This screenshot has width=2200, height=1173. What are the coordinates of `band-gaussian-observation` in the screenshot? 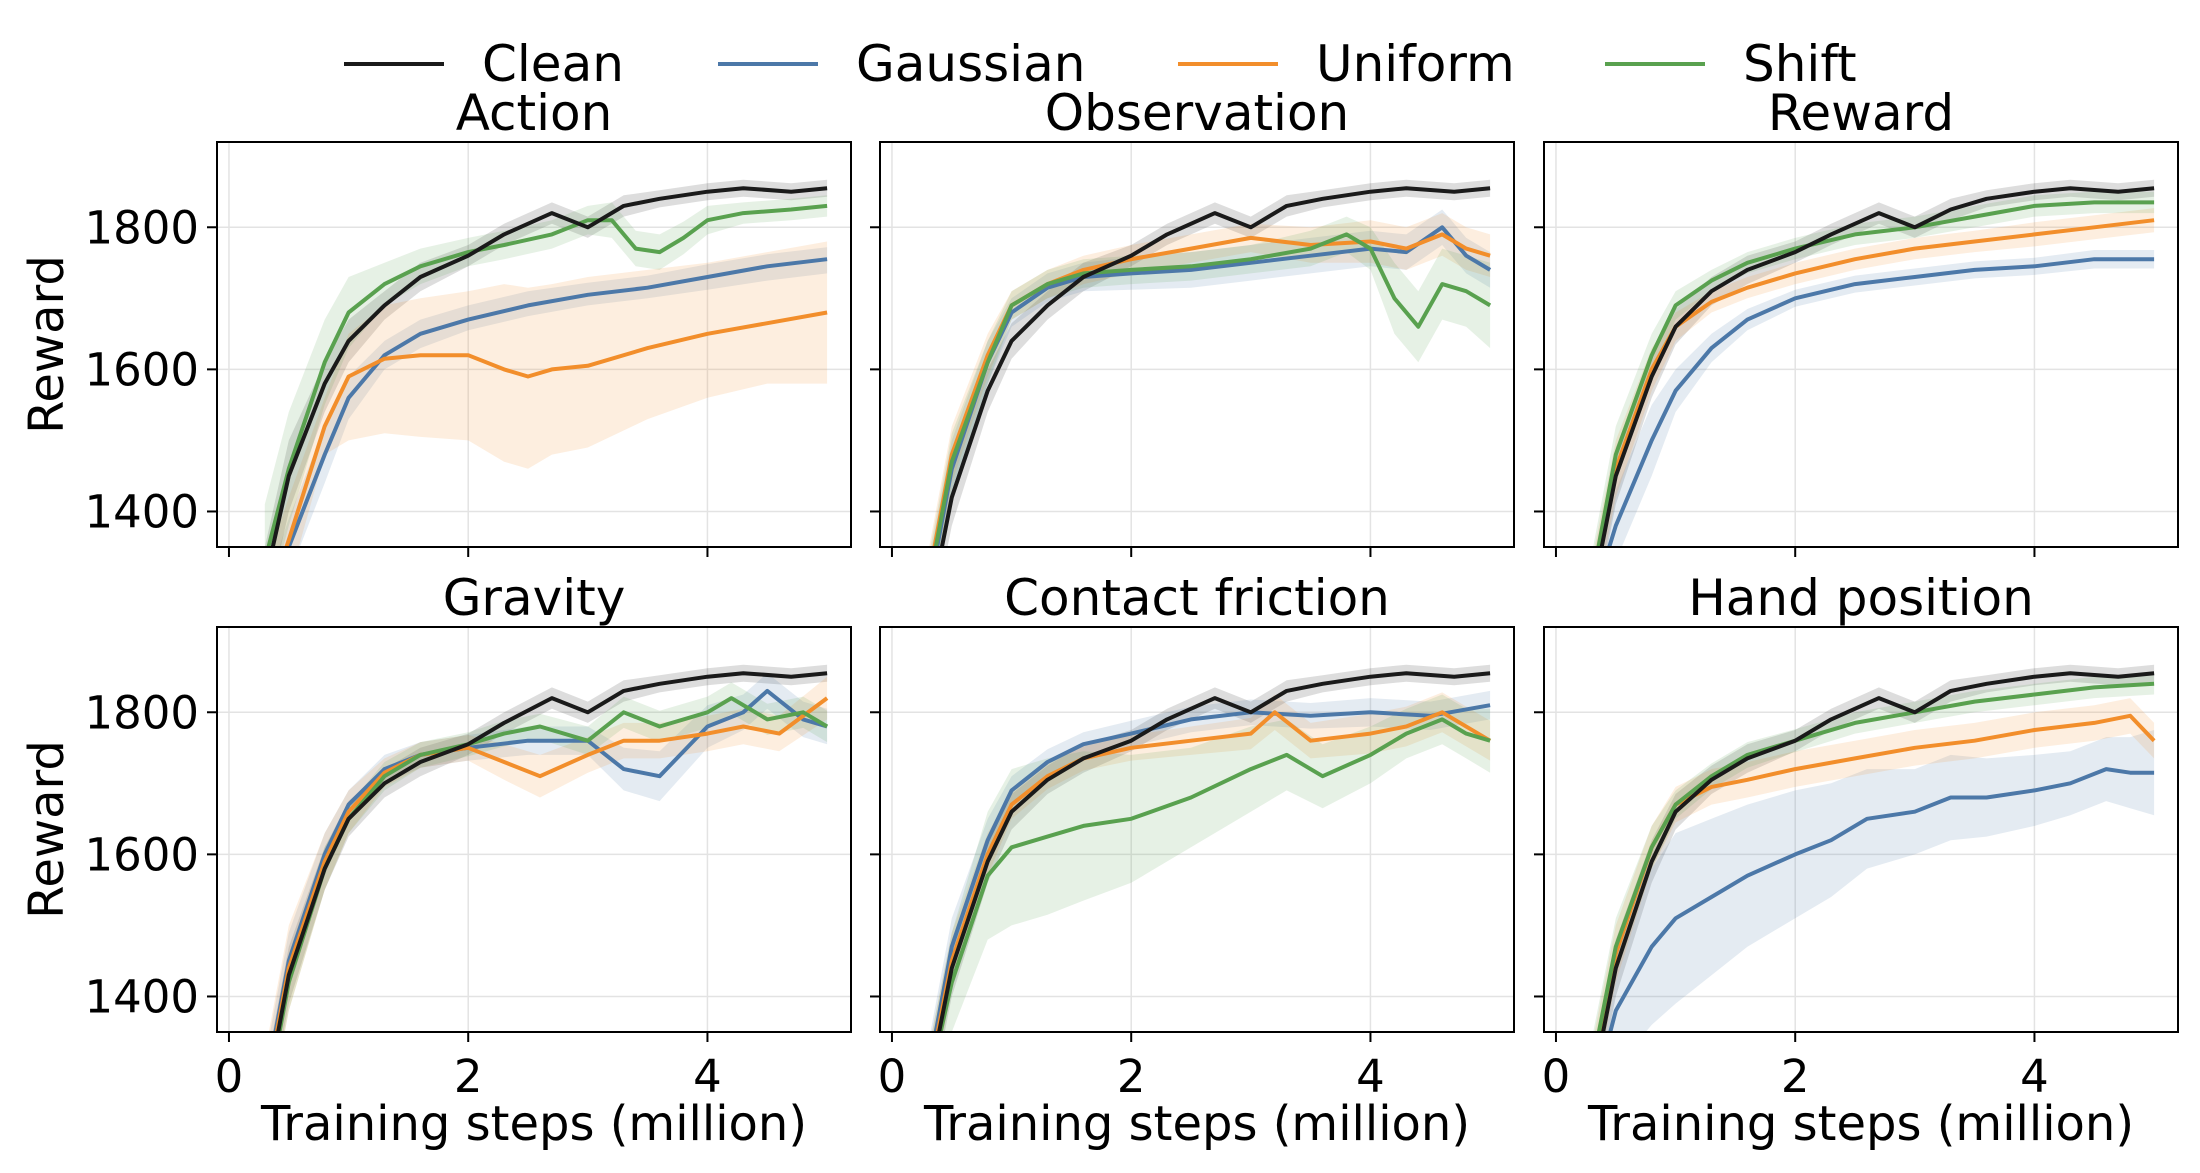 It's located at (1211, 378).